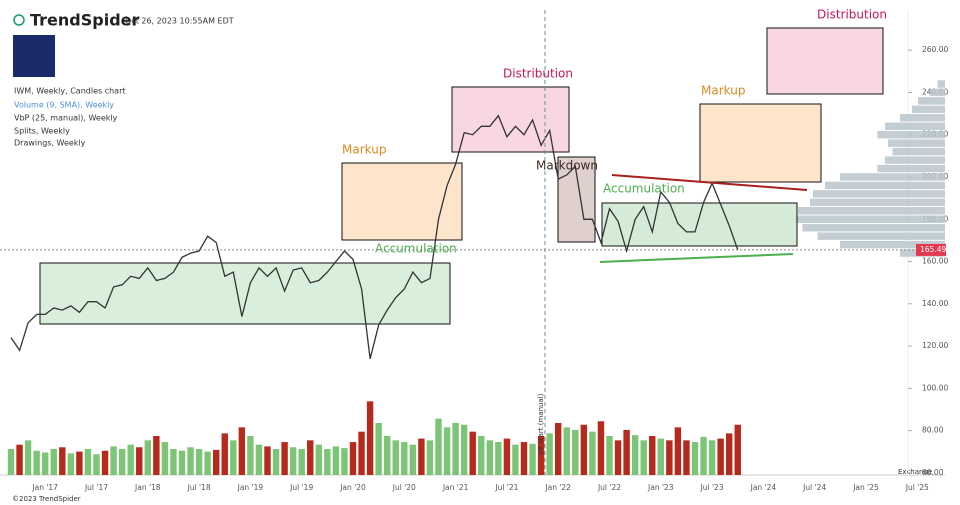 This screenshot has width=960, height=505. What do you see at coordinates (935, 387) in the screenshot?
I see `y-tick-label: 100.00` at bounding box center [935, 387].